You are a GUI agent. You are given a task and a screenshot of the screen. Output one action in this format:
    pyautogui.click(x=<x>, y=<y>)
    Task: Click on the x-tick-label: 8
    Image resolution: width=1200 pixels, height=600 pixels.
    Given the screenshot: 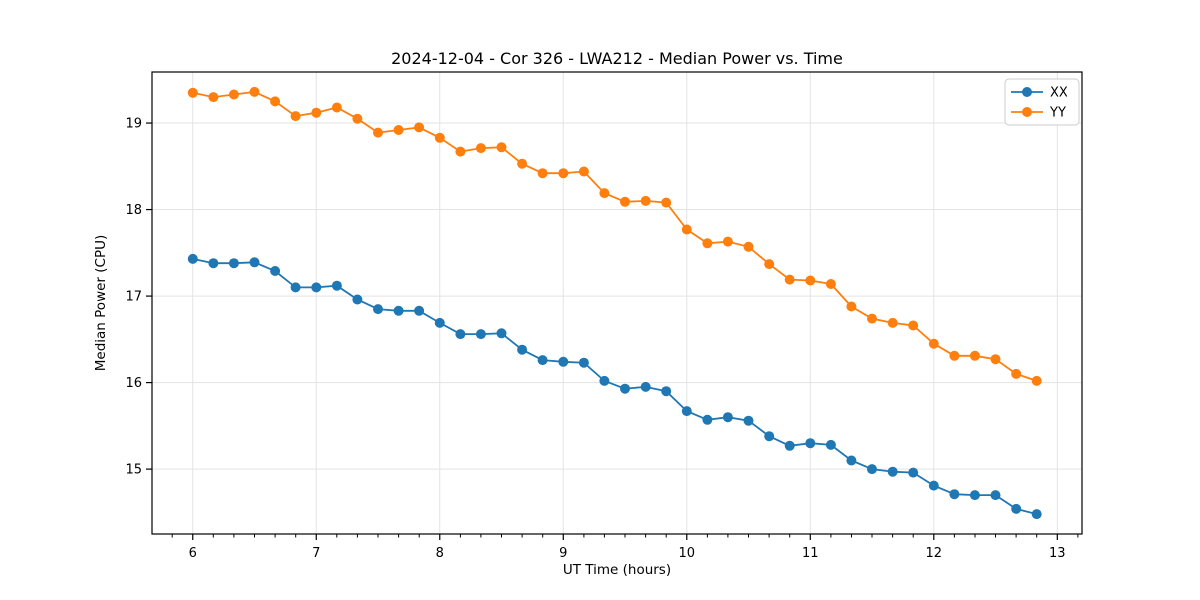 What is the action you would take?
    pyautogui.click(x=440, y=553)
    